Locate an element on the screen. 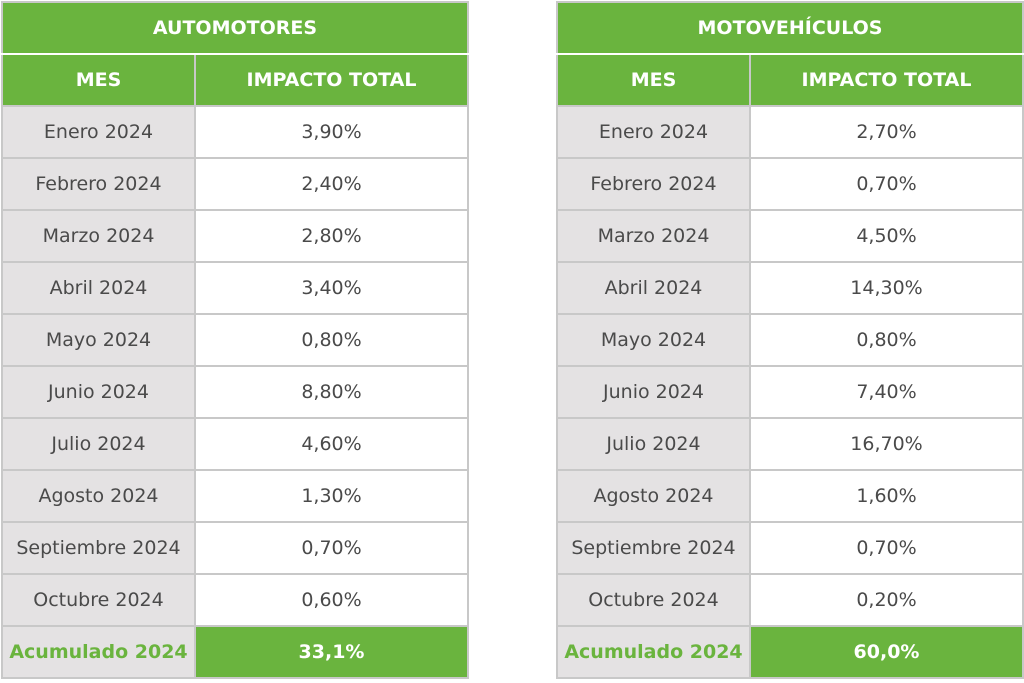 This screenshot has width=1024, height=683. table-row: Marzo 2024 4,50% is located at coordinates (790, 236).